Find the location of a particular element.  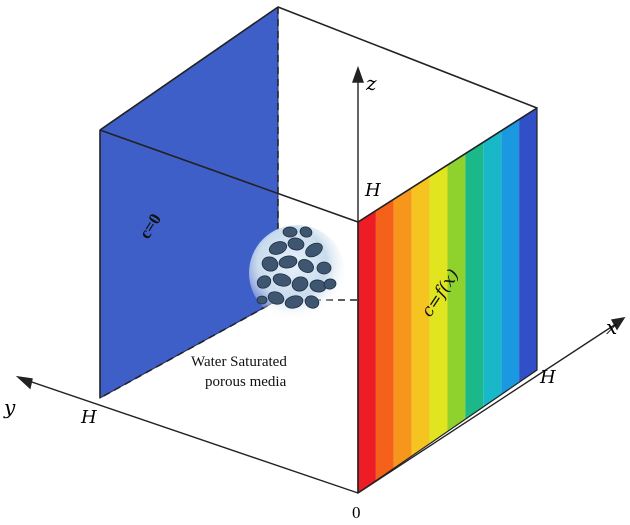

medium-label-line1: Water Saturated is located at coordinates (239, 362).